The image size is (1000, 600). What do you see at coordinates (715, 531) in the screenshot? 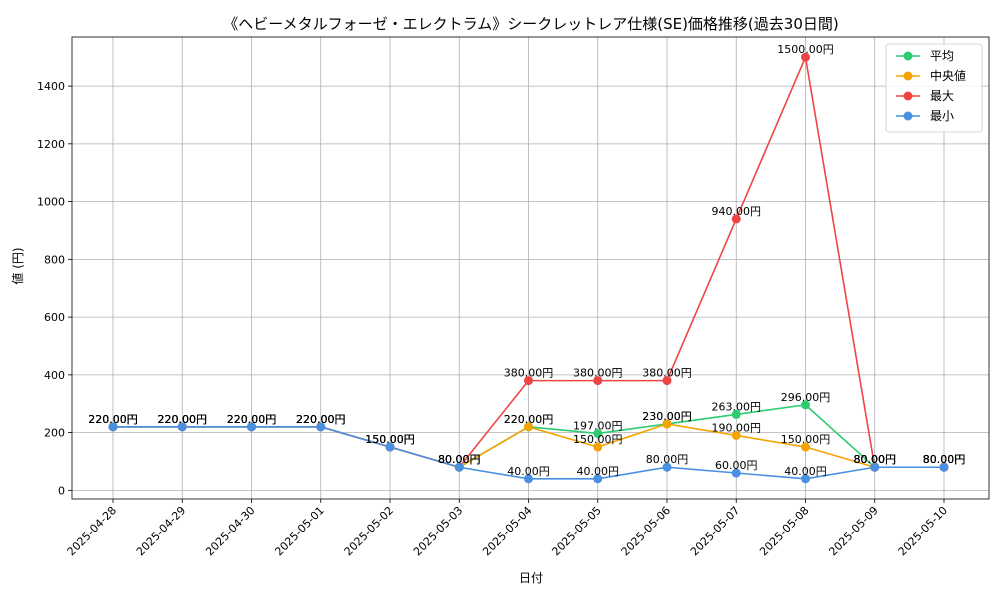
I see `x-tick-label: 2025-05-07` at bounding box center [715, 531].